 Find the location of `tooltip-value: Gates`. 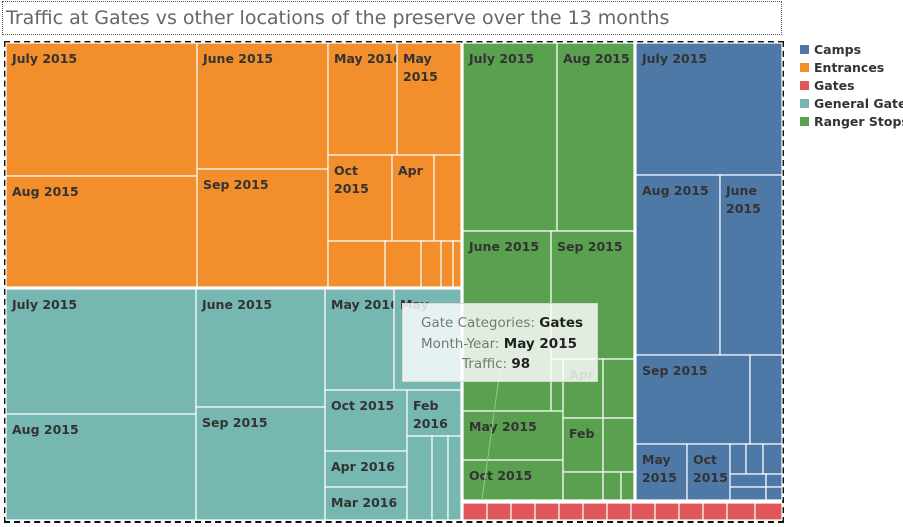

tooltip-value: Gates is located at coordinates (561, 323).